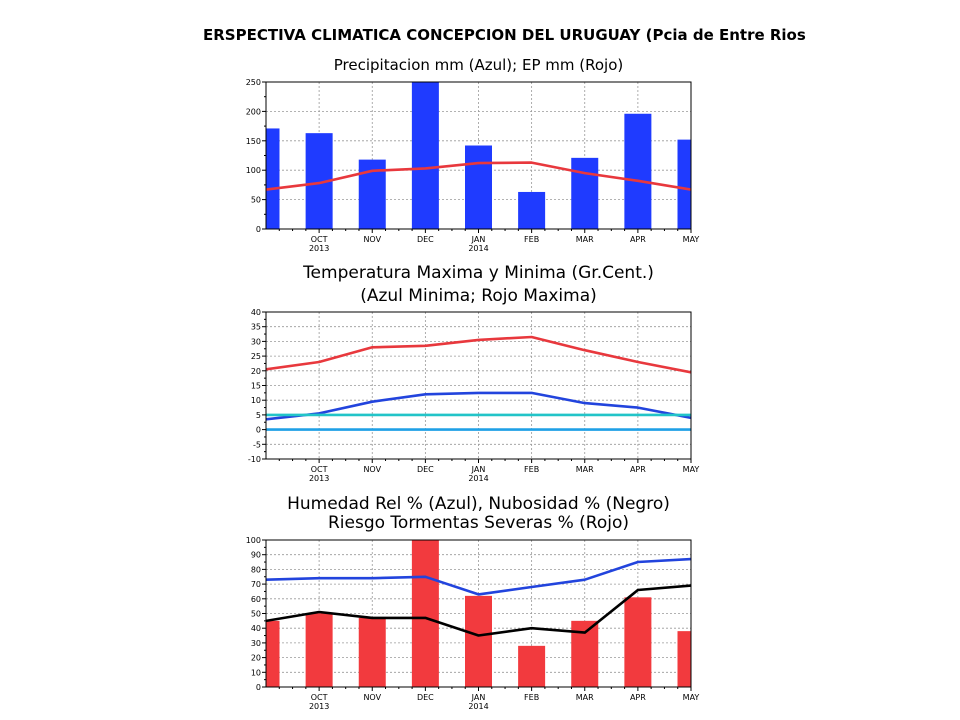 The width and height of the screenshot is (960, 720). I want to click on y-tick-label: -5, so click(257, 444).